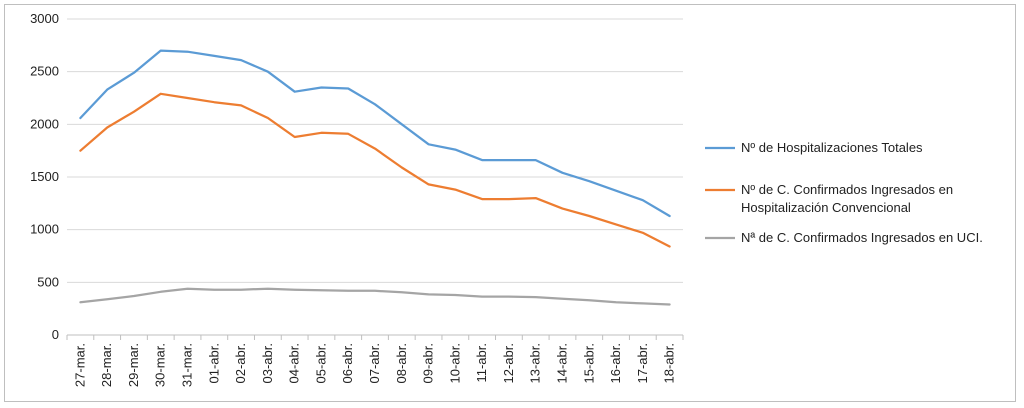 The height and width of the screenshot is (408, 1024). I want to click on y-tick-label: 500, so click(48, 281).